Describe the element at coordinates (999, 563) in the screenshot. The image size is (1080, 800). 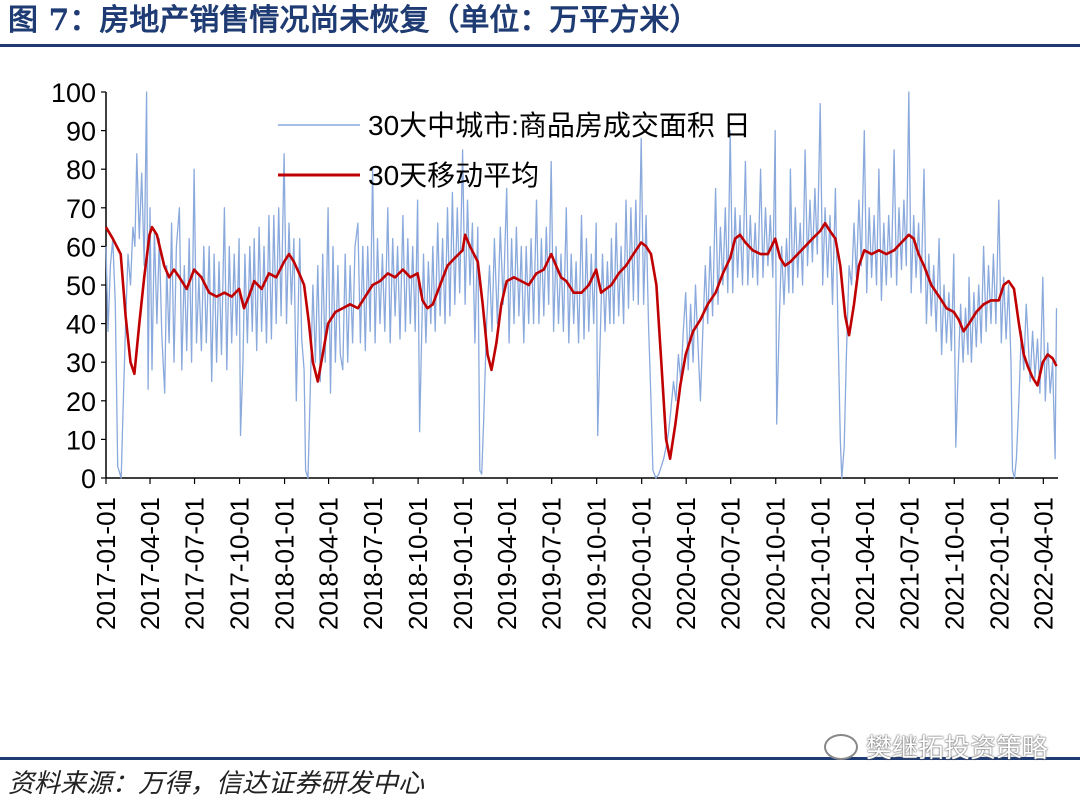
I see `x-tick-label: 2022-01-01` at that location.